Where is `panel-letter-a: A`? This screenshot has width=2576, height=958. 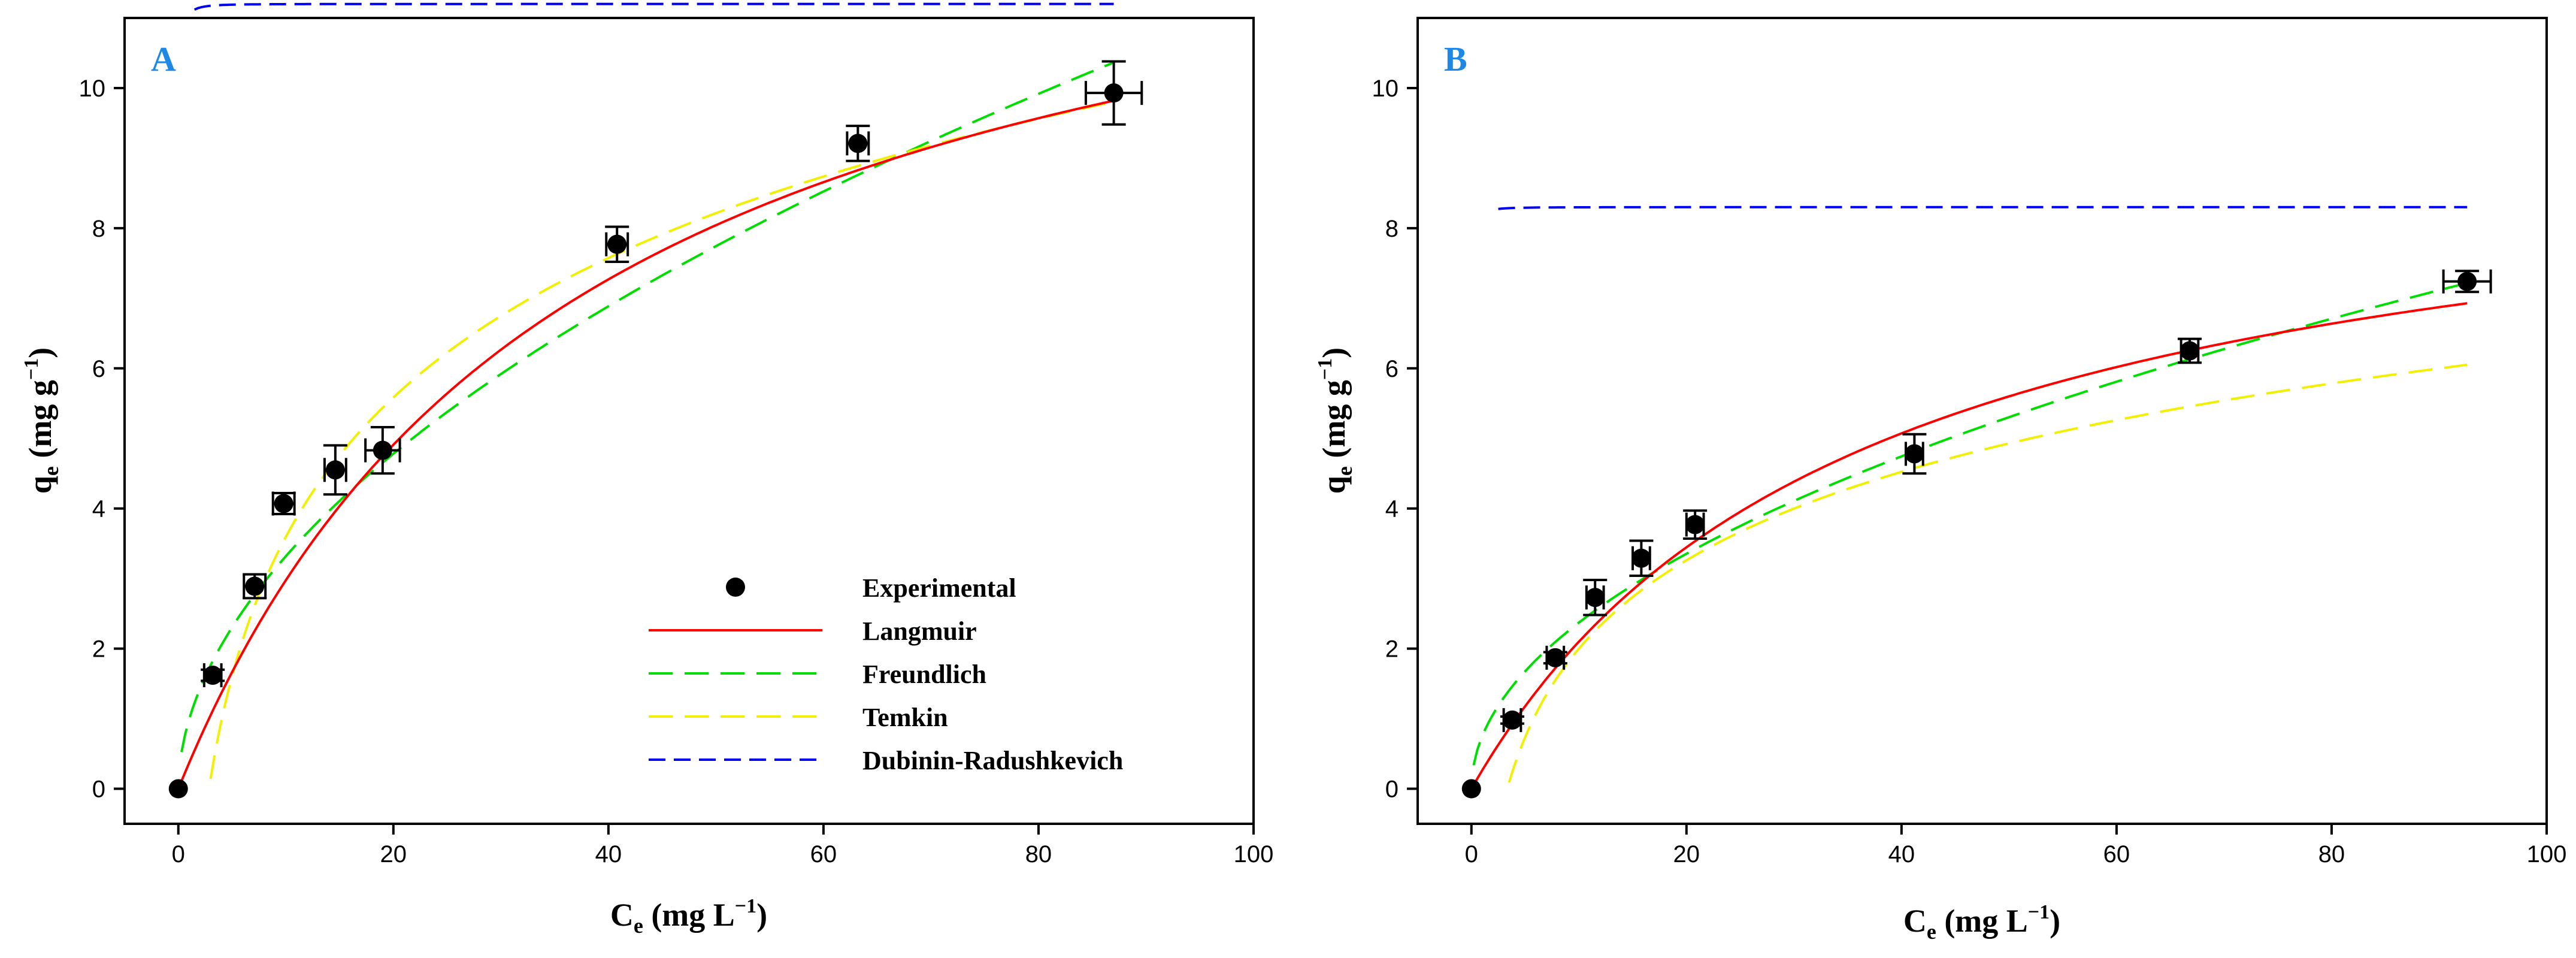 panel-letter-a: A is located at coordinates (163, 59).